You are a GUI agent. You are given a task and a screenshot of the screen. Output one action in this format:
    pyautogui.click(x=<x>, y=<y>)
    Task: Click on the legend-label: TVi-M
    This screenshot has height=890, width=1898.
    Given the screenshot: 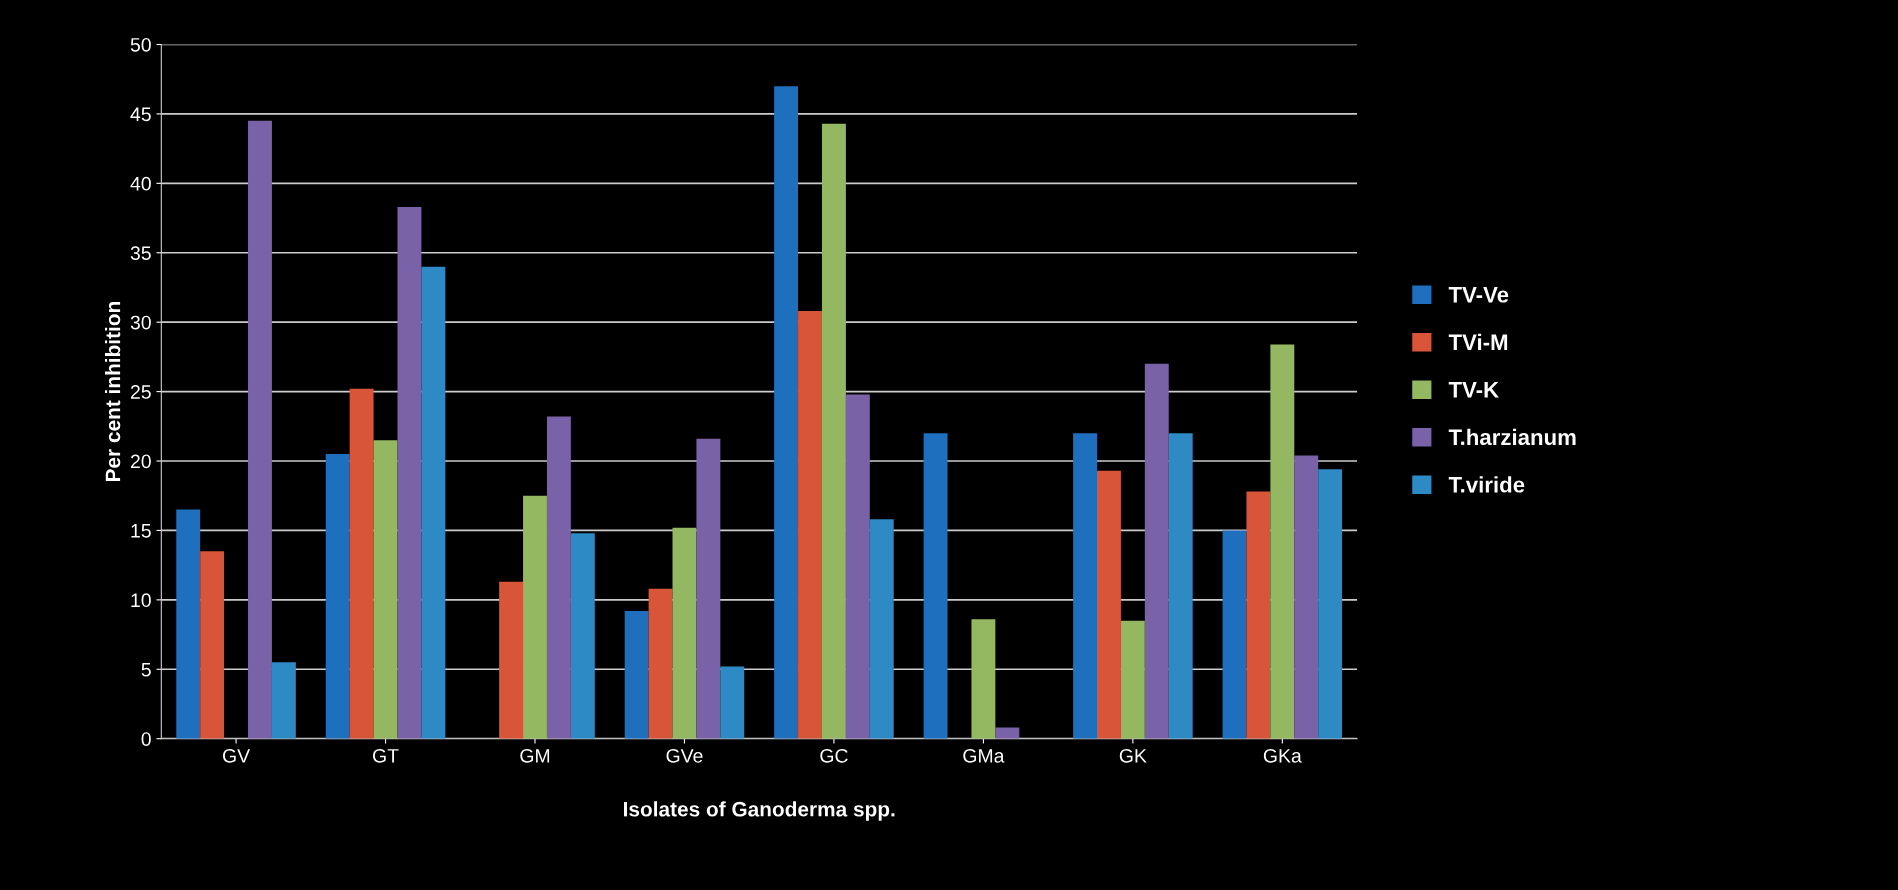 What is the action you would take?
    pyautogui.click(x=1478, y=341)
    